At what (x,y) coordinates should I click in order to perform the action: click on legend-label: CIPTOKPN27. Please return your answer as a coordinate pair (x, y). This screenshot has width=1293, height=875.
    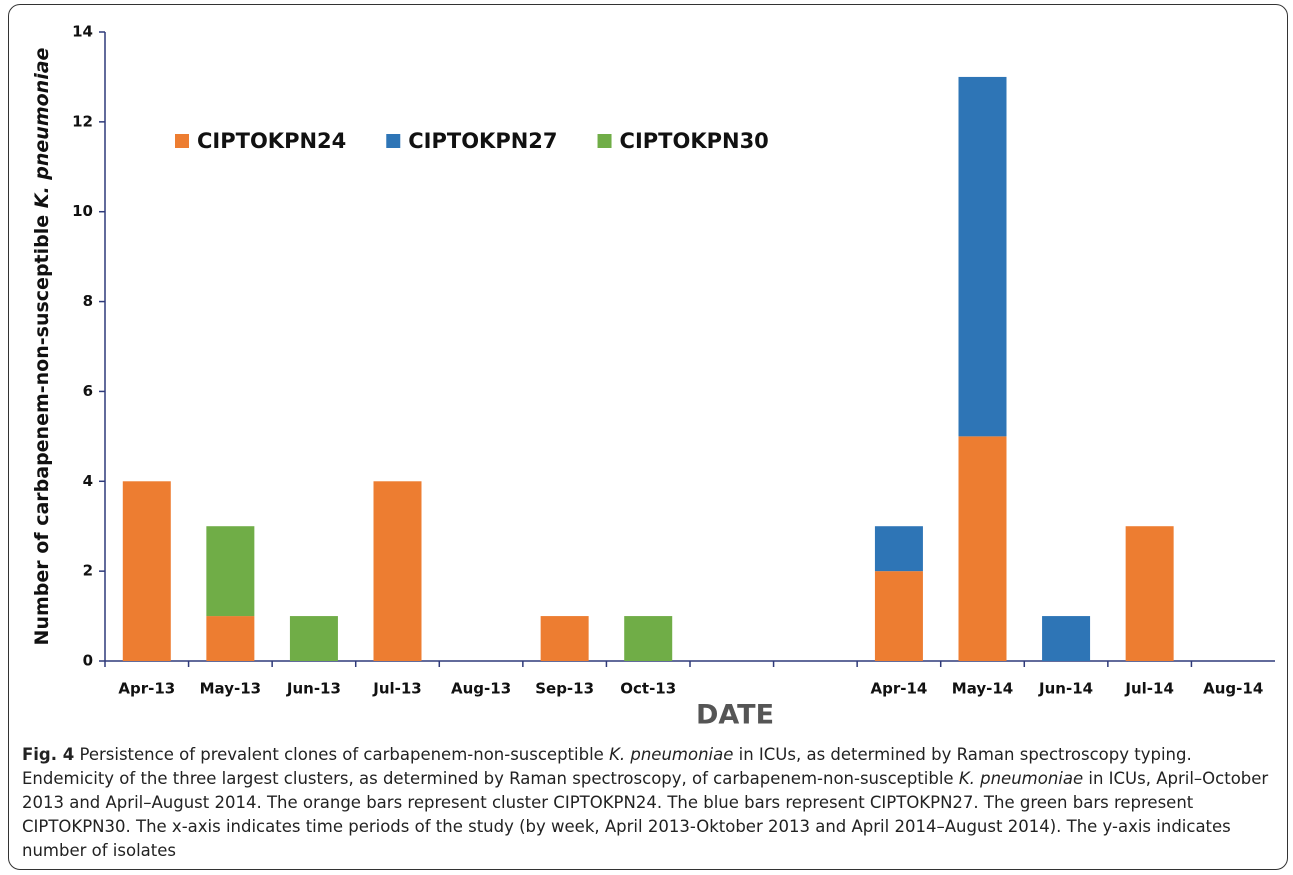
    Looking at the image, I should click on (482, 141).